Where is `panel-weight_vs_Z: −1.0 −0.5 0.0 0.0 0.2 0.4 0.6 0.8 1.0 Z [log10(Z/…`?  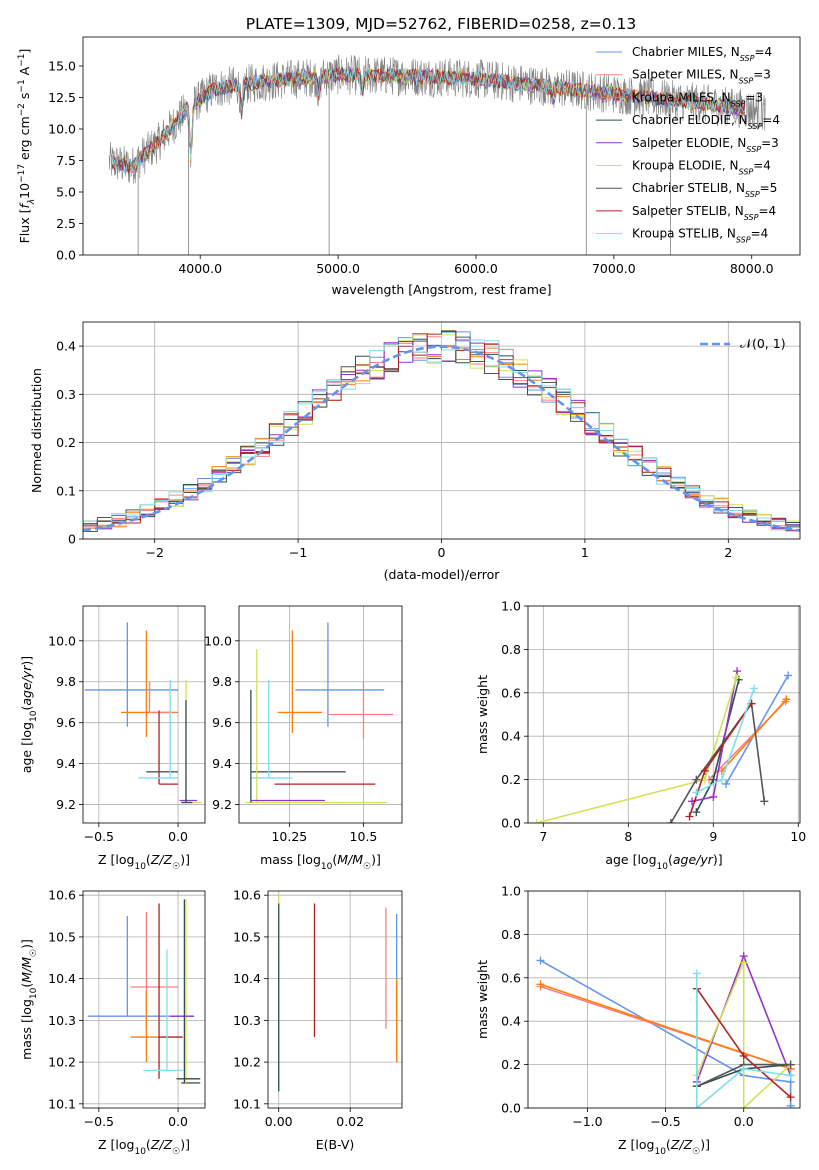
panel-weight_vs_Z: −1.0 −0.5 0.0 0.0 0.2 0.4 0.6 0.8 1.0 Z [log10(Z/… is located at coordinates (638, 1020).